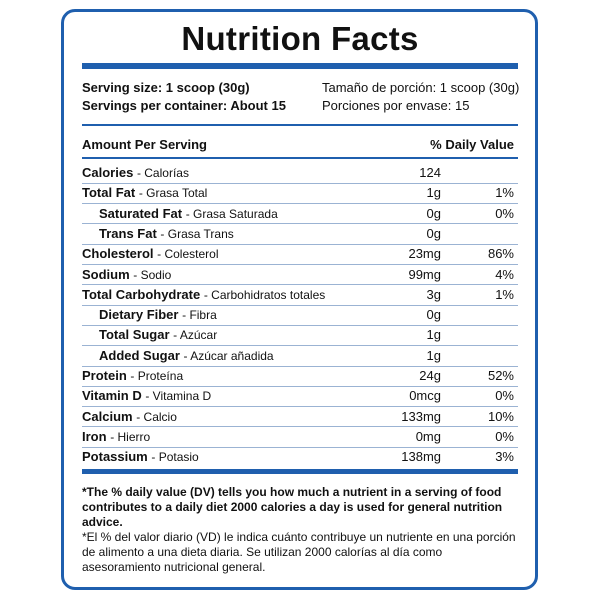 The width and height of the screenshot is (600, 600). I want to click on nutrient-amount: 23mg, so click(424, 254).